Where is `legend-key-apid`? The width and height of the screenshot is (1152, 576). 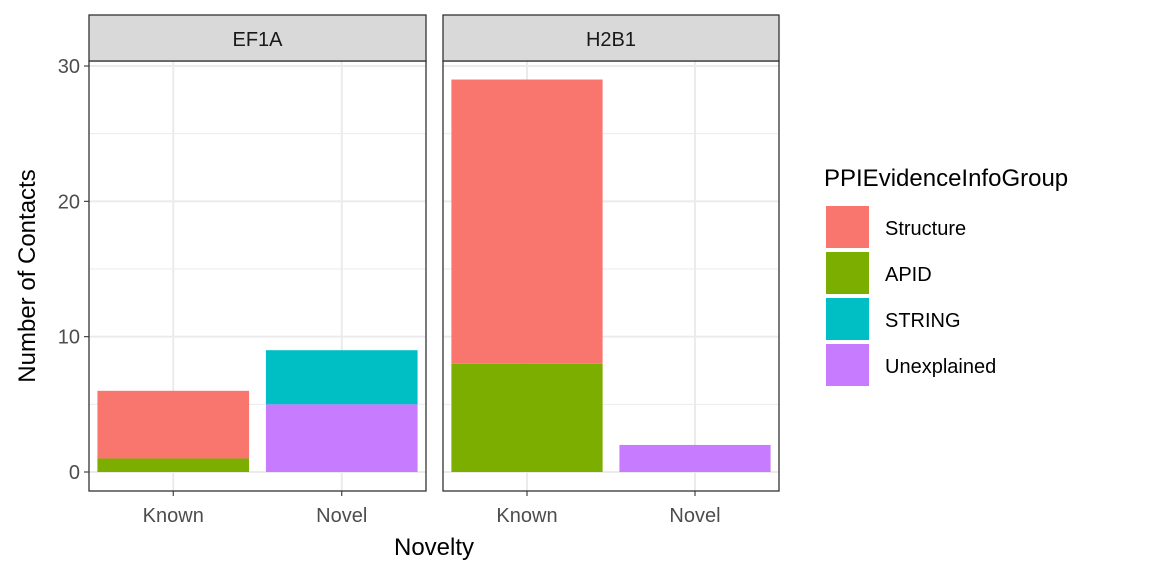
legend-key-apid is located at coordinates (847, 273).